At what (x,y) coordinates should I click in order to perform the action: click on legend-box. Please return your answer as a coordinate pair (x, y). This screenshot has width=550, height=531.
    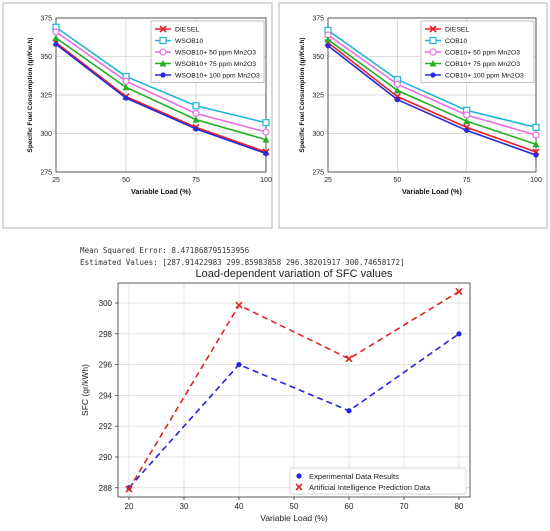
    Looking at the image, I should click on (378, 481).